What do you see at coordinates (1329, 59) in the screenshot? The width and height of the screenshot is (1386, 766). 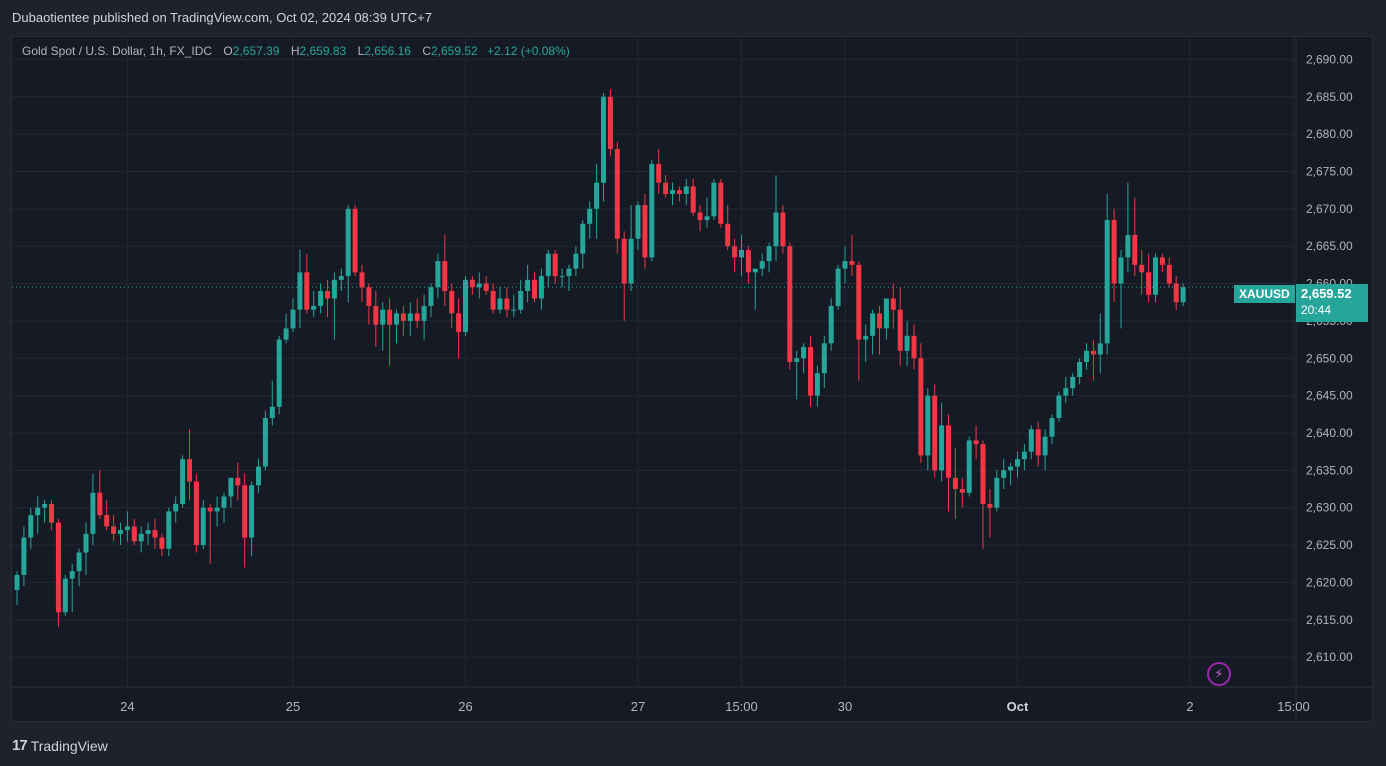 I see `y-tick-label: 2,690.00` at bounding box center [1329, 59].